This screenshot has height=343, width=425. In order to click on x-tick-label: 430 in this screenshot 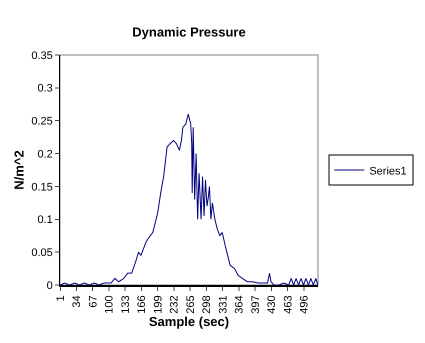, I will do `click(272, 304)`.